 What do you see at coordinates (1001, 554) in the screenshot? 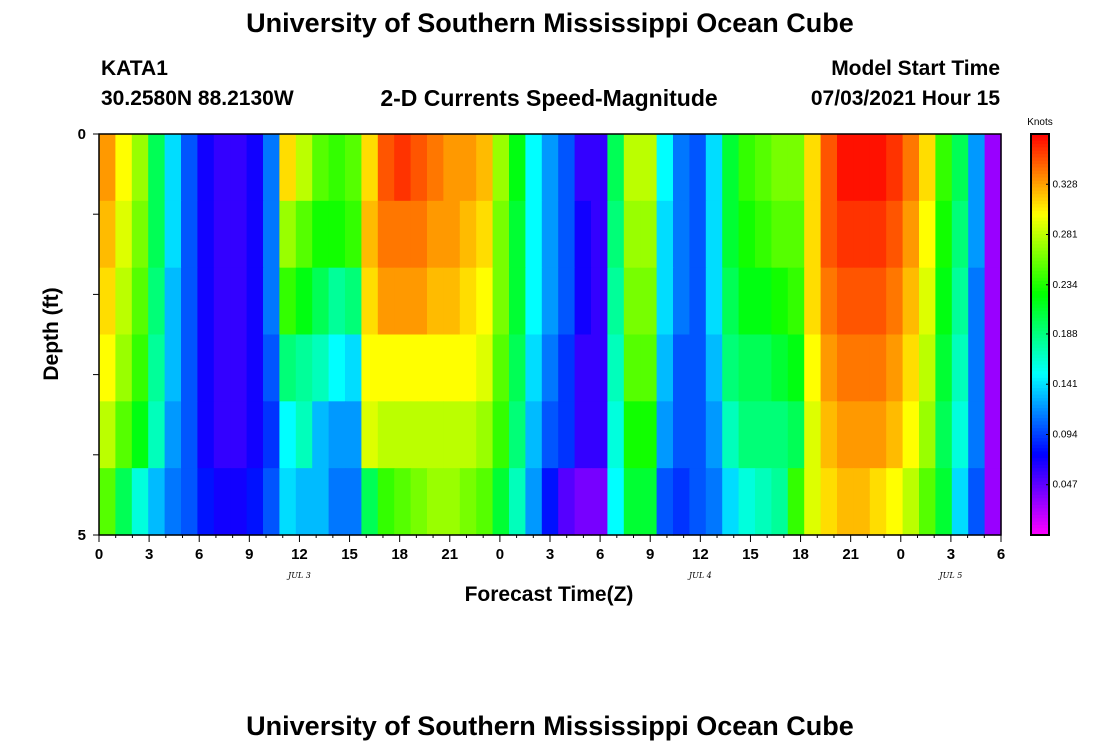
I see `x-tick-label: 6` at bounding box center [1001, 554].